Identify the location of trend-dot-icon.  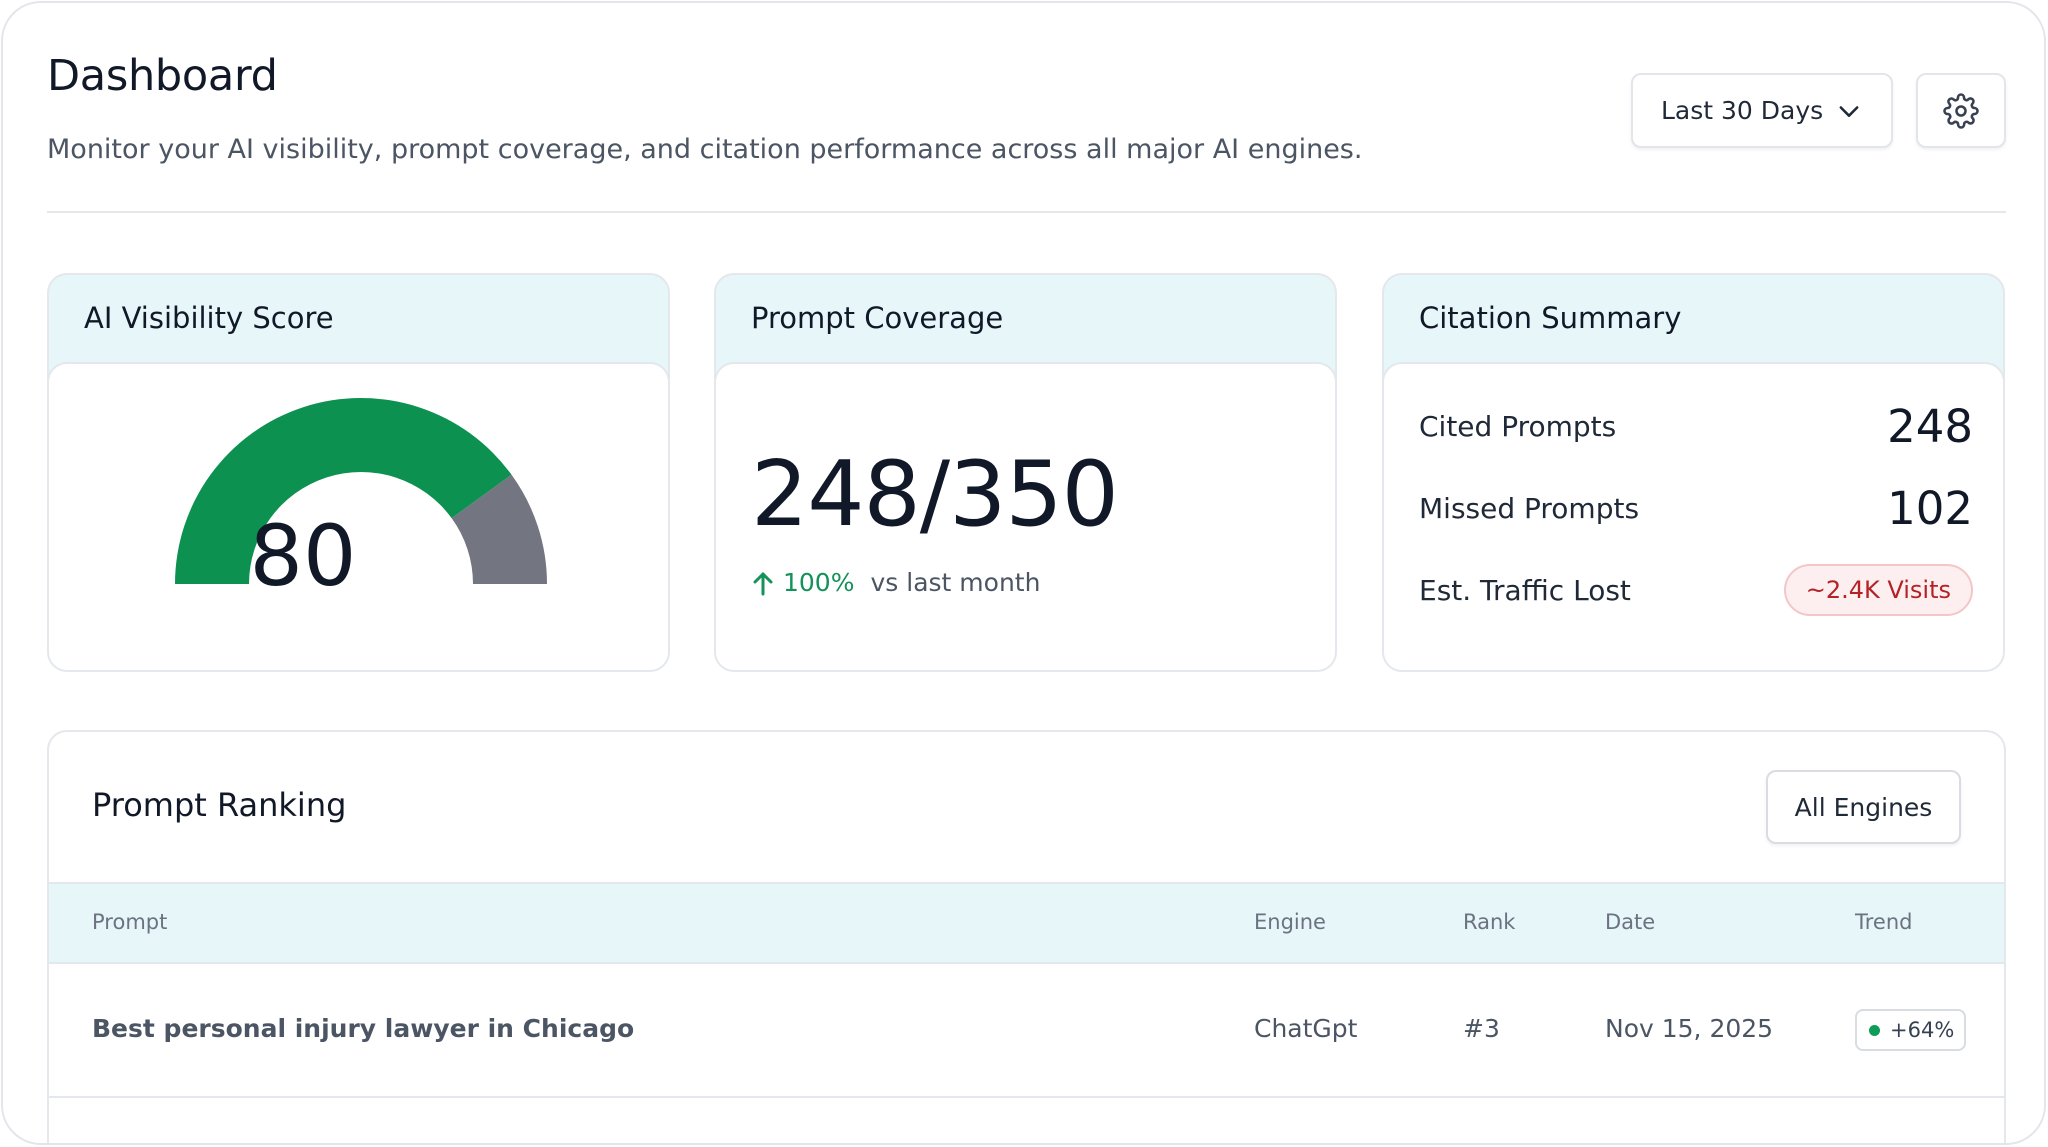
(1874, 1030).